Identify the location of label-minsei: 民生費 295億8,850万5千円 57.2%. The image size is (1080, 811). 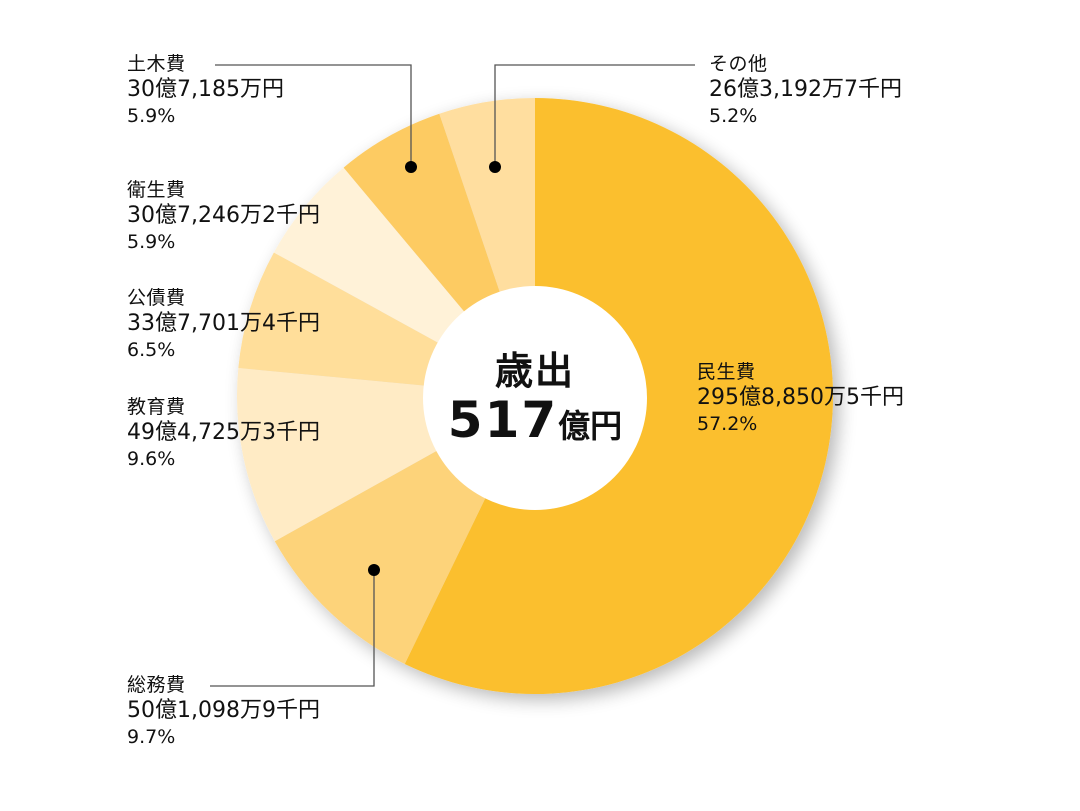
(800, 401).